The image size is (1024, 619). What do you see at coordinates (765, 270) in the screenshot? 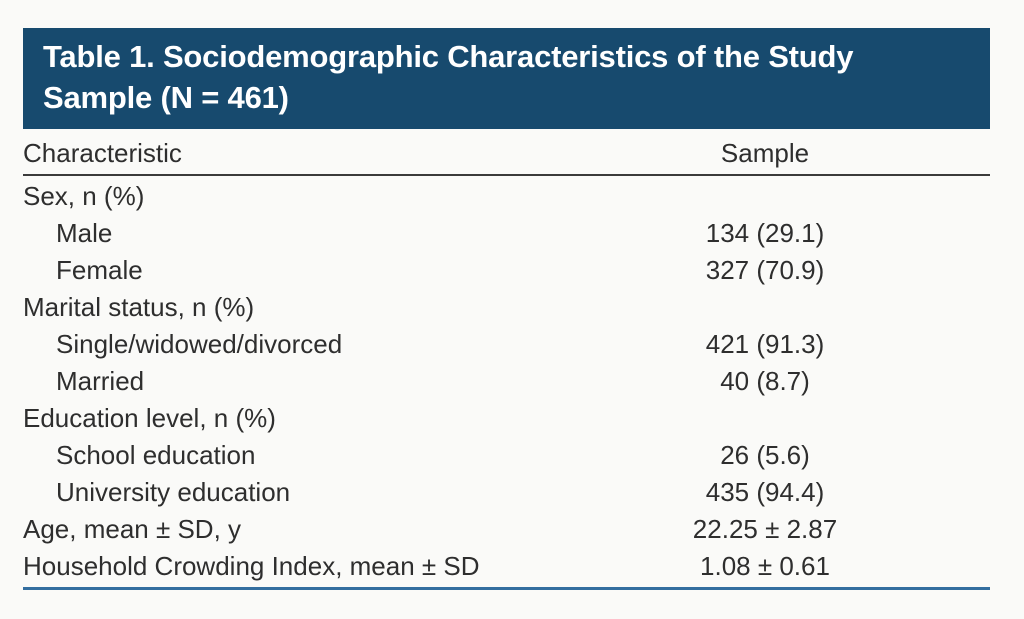
I see `row-value: 327 (70.9)` at bounding box center [765, 270].